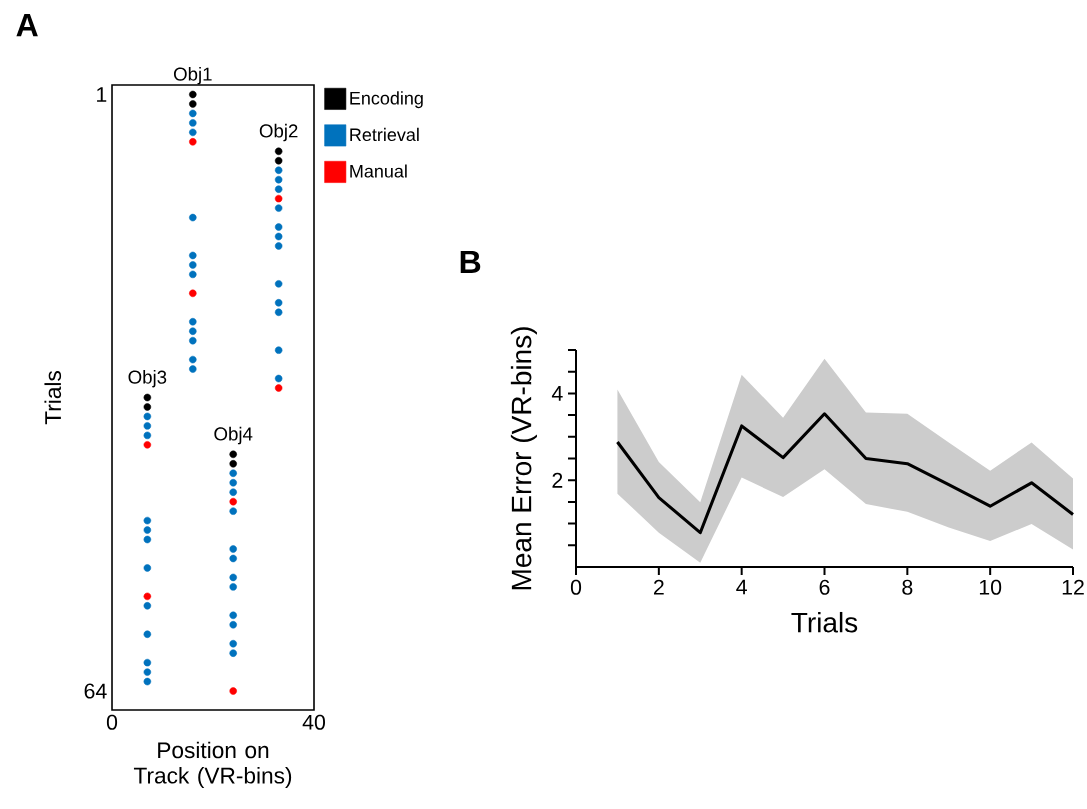 The height and width of the screenshot is (809, 1087). I want to click on x-tick-label: 6, so click(824, 587).